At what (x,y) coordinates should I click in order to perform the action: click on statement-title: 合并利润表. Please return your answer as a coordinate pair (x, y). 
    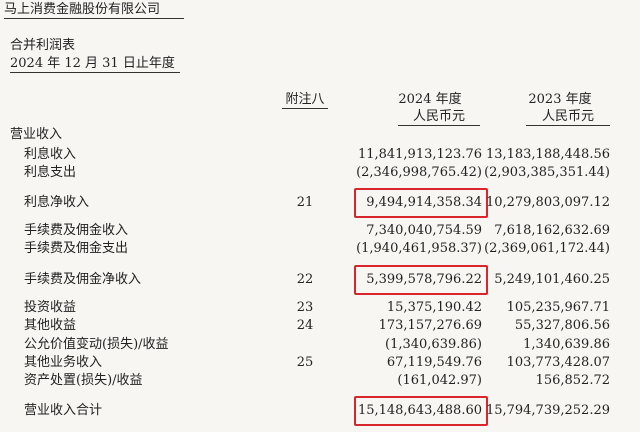
    Looking at the image, I should click on (43, 45).